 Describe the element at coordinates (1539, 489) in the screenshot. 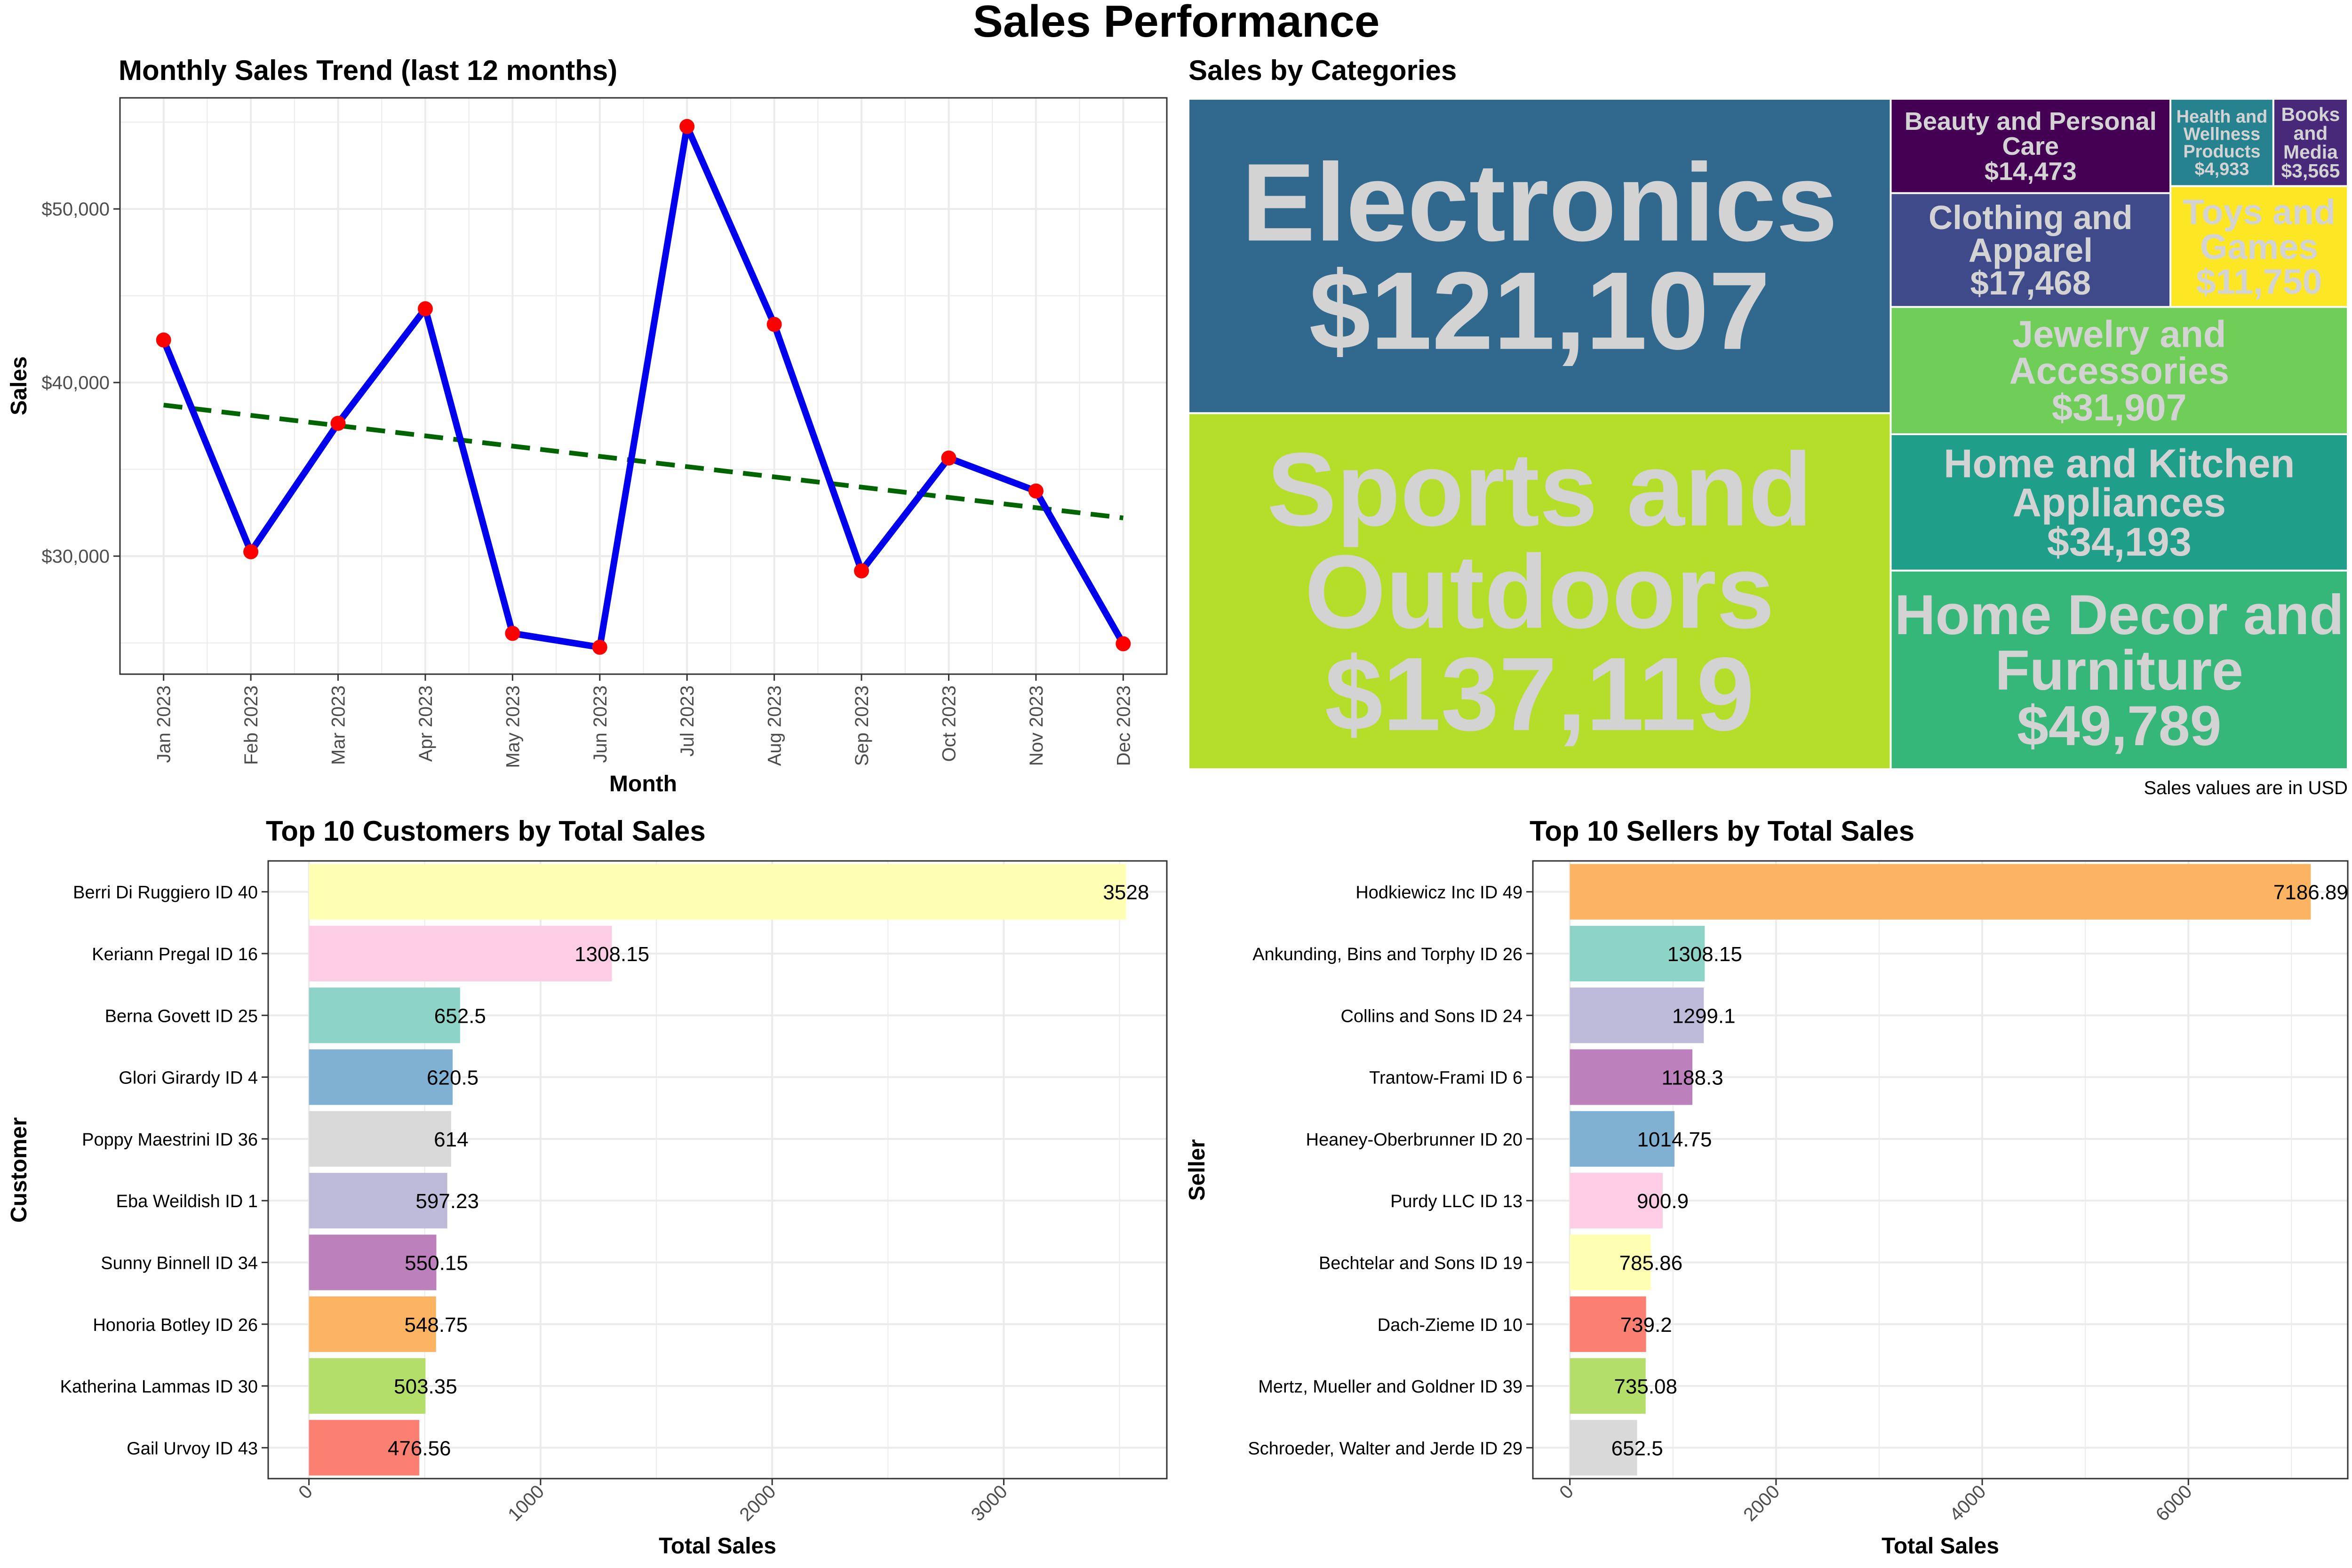

I see `treemap-label: Sports and` at that location.